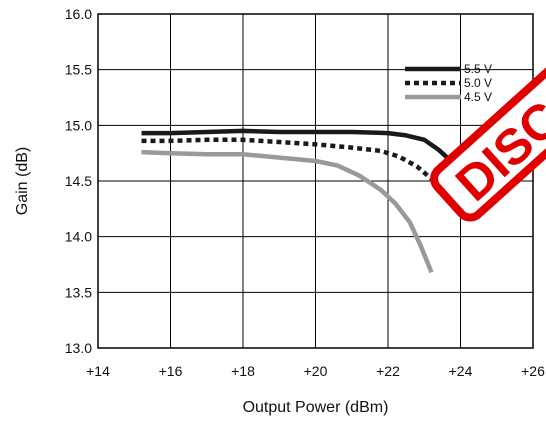 The image size is (546, 425). What do you see at coordinates (478, 83) in the screenshot?
I see `legend-label-2: 5.0 V` at bounding box center [478, 83].